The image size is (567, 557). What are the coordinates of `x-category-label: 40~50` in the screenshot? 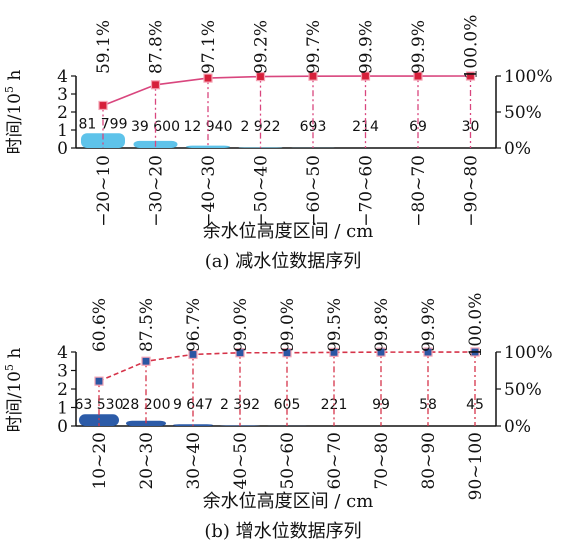 It's located at (241, 461).